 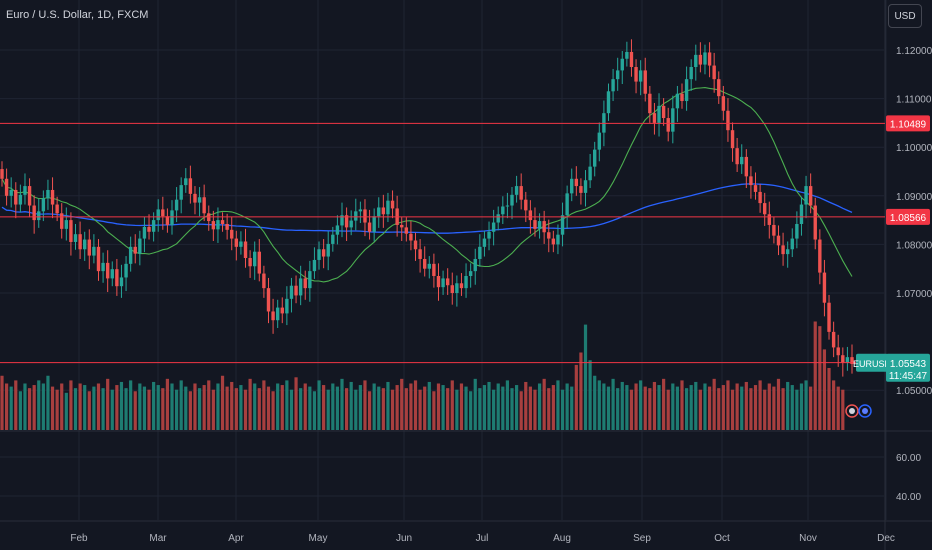 I want to click on countdown-timer: 11:45:47, so click(x=908, y=376).